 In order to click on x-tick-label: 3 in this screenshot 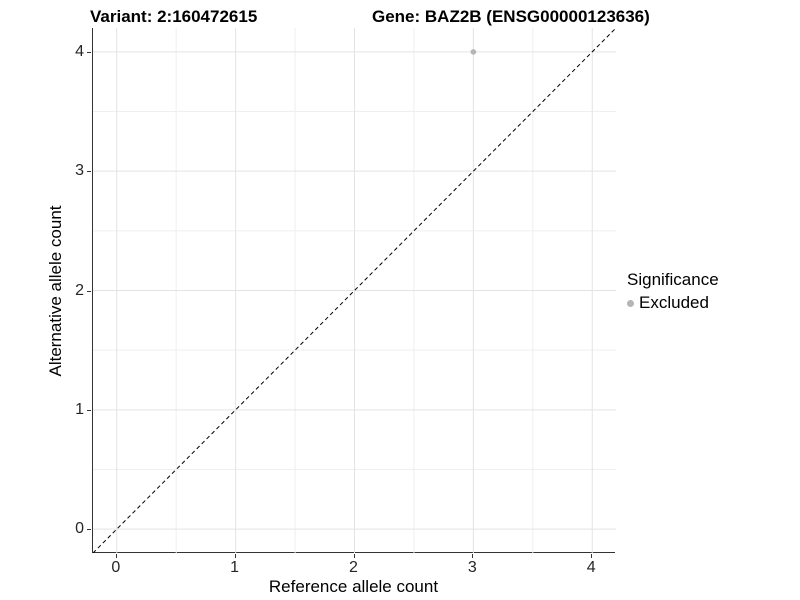, I will do `click(472, 567)`.